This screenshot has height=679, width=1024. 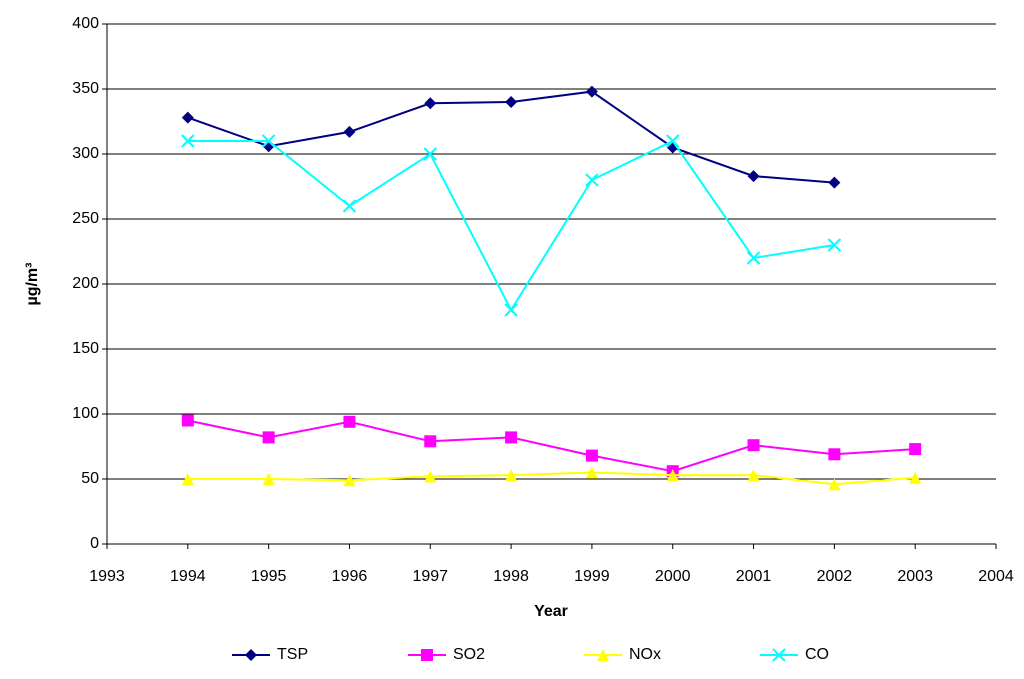 What do you see at coordinates (754, 576) in the screenshot?
I see `x-tick-label: 2001` at bounding box center [754, 576].